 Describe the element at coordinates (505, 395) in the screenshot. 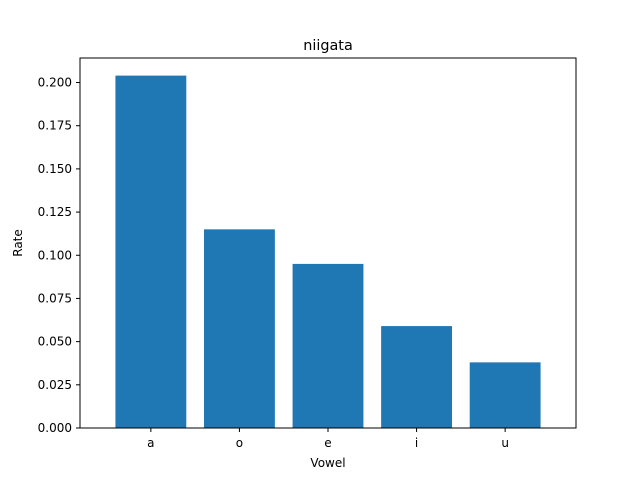

I see `bar-u` at that location.